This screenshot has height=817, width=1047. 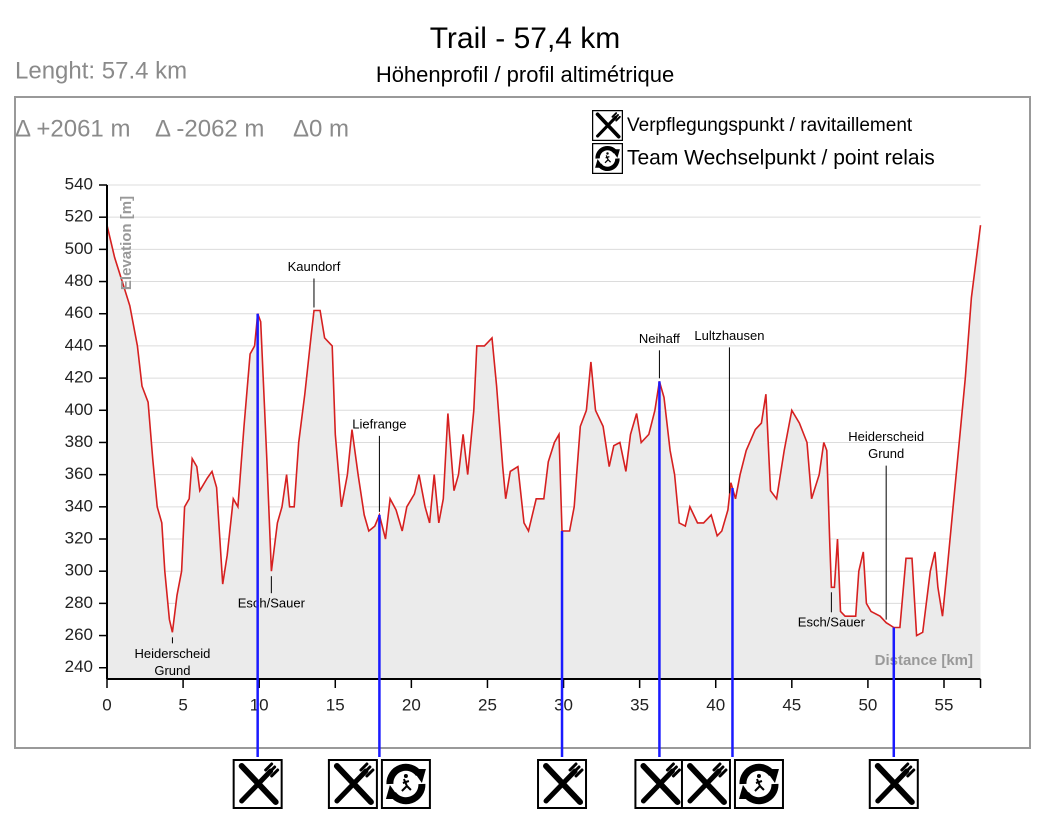 What do you see at coordinates (335, 704) in the screenshot?
I see `x-tick-label: 15` at bounding box center [335, 704].